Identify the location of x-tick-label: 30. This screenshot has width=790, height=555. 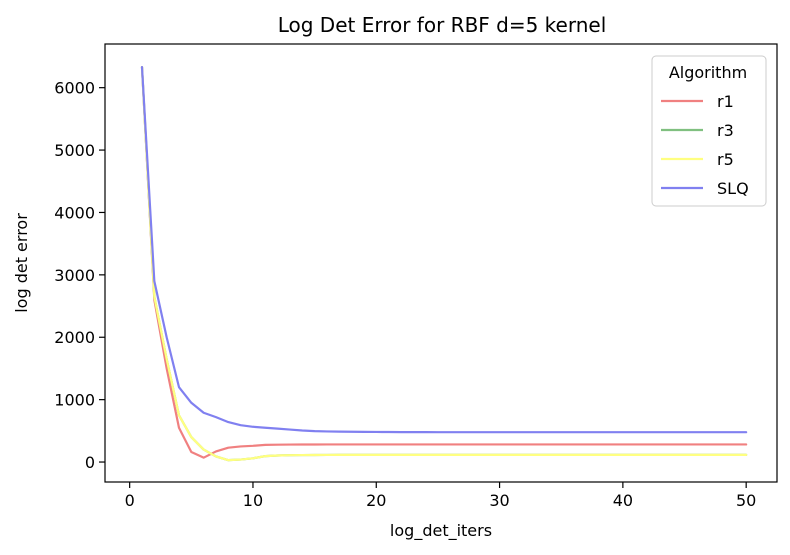
(499, 500).